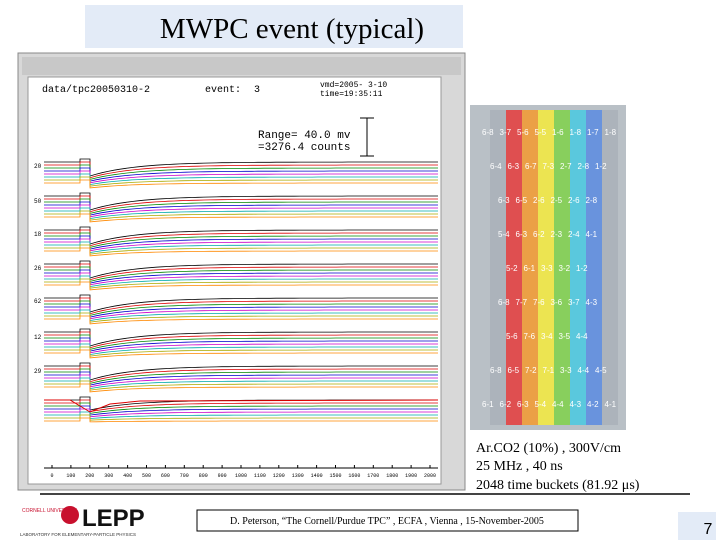 The height and width of the screenshot is (540, 720). What do you see at coordinates (557, 302) in the screenshot?
I see `pad-label: 3-6` at bounding box center [557, 302].